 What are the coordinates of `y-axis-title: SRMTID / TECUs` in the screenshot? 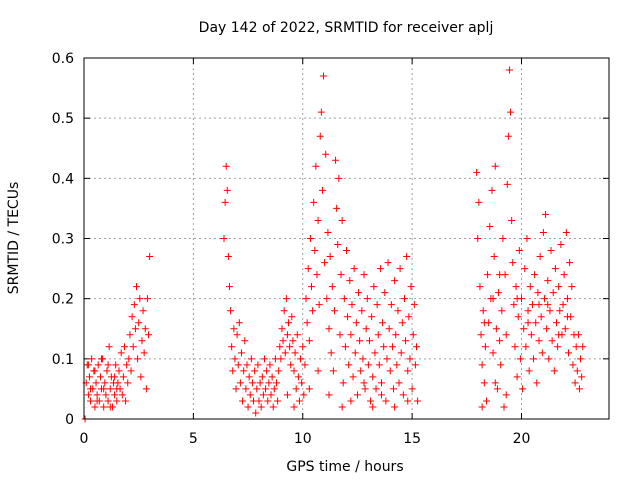 It's located at (14, 238).